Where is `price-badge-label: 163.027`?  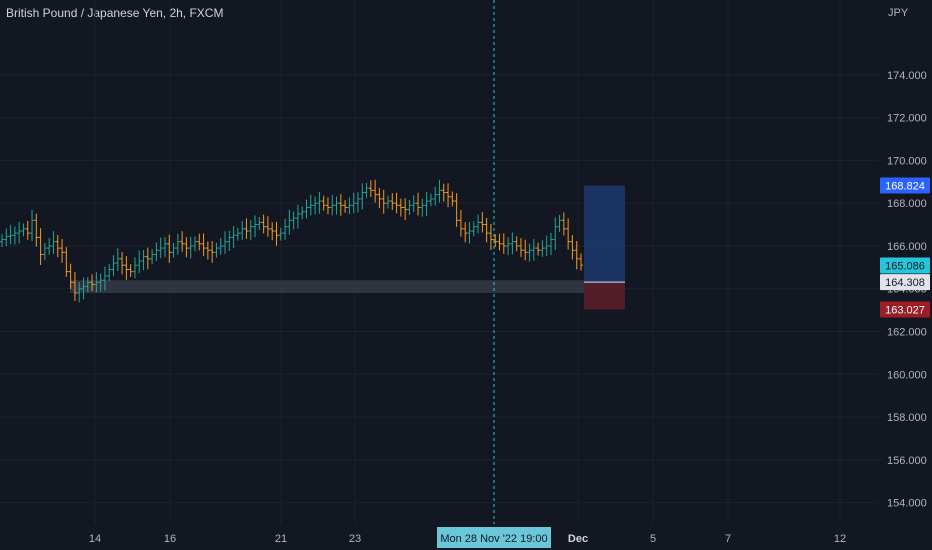
price-badge-label: 163.027 is located at coordinates (905, 311).